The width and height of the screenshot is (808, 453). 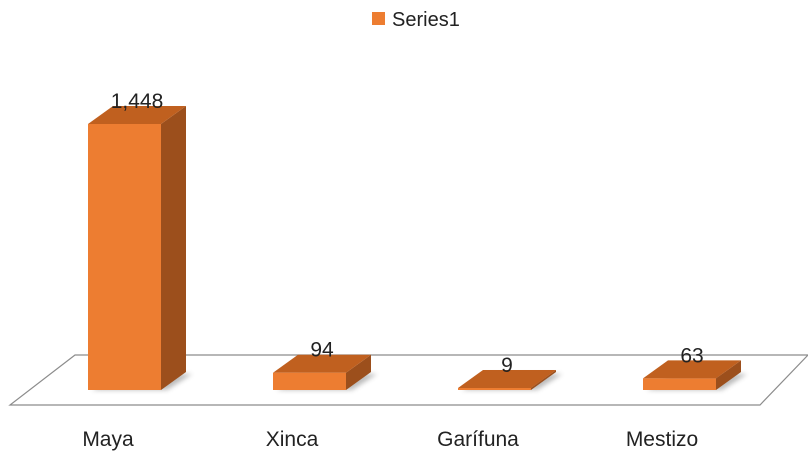 I want to click on data-label: 94, so click(x=322, y=350).